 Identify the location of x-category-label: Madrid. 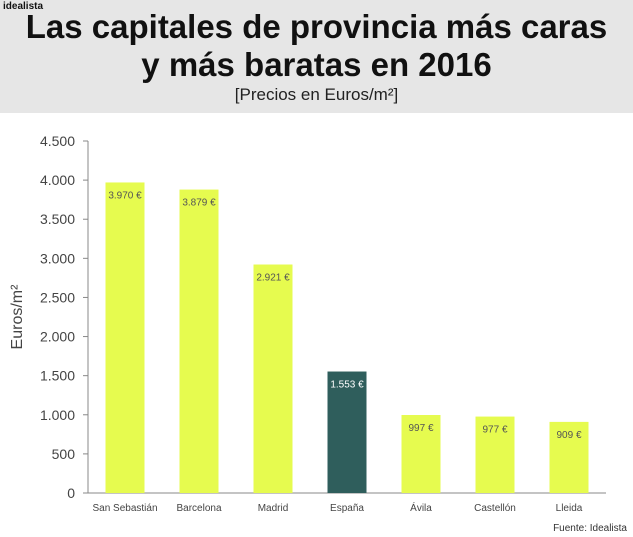
(273, 508).